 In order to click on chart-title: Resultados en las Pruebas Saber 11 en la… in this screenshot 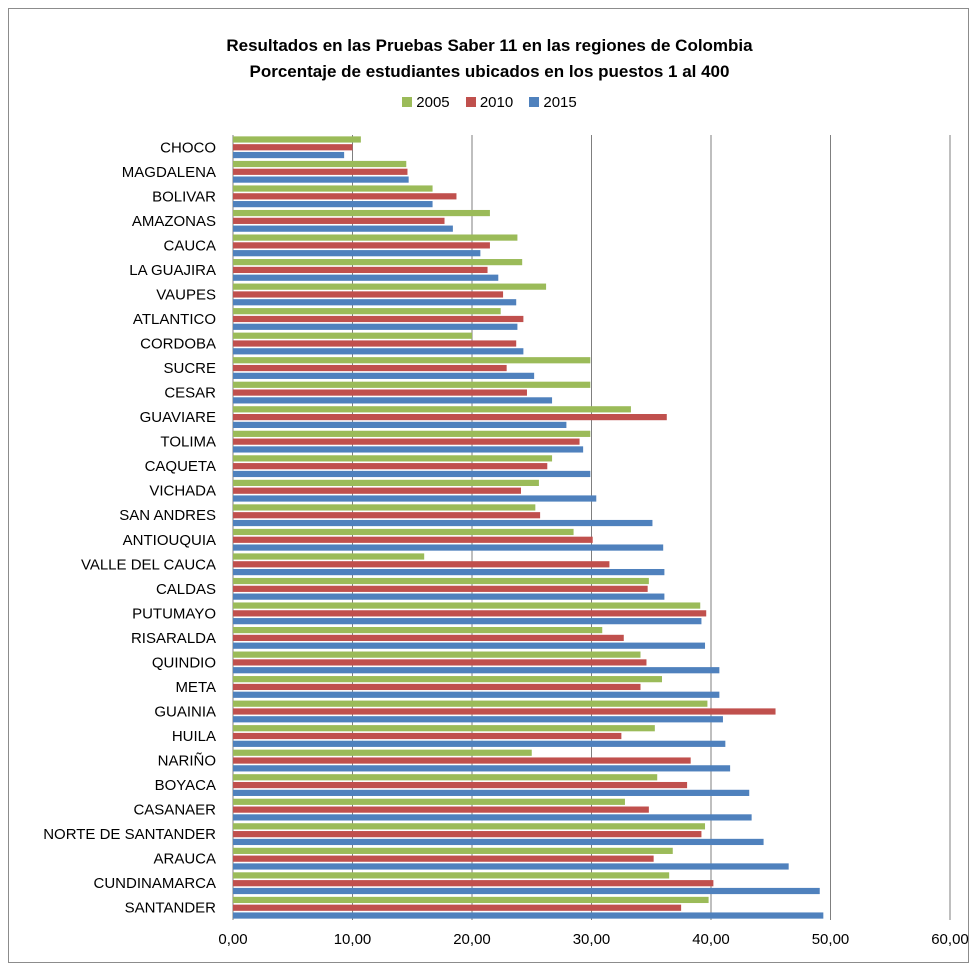, I will do `click(489, 45)`.